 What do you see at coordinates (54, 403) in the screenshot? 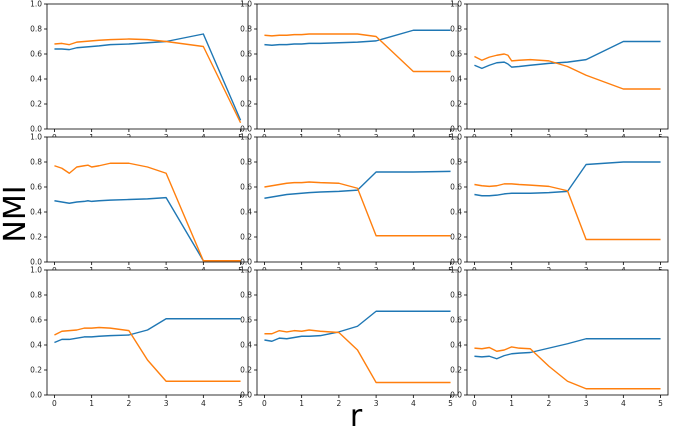
I see `x-tick-label: 0` at bounding box center [54, 403].